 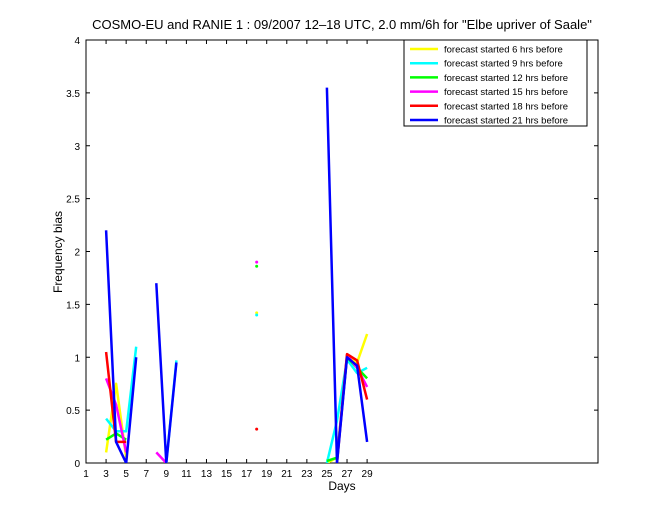 I want to click on x-tick-label-11: 23, so click(x=307, y=474).